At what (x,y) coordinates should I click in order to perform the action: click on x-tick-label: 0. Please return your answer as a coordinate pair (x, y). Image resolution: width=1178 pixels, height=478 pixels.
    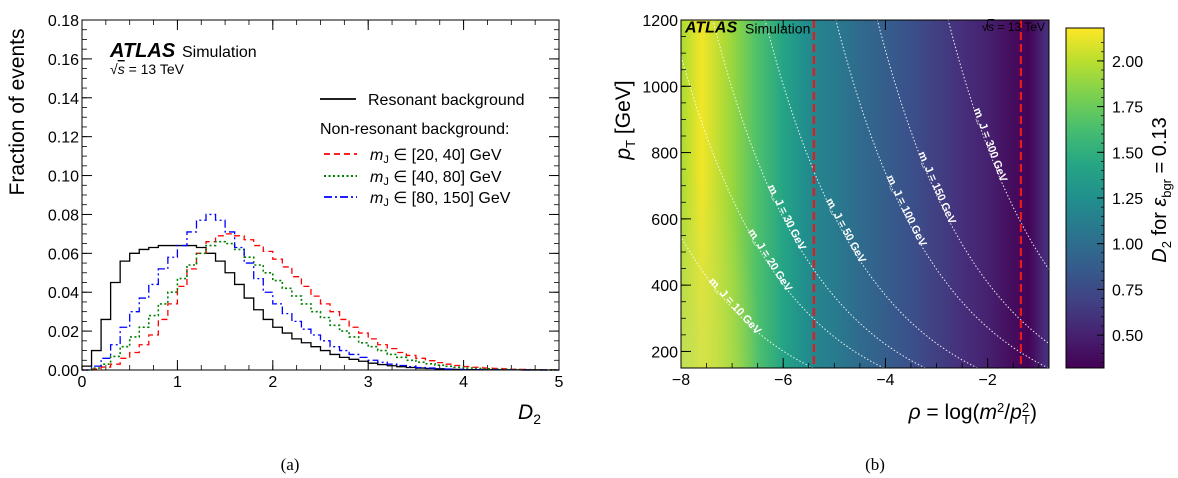
    Looking at the image, I should click on (82, 382).